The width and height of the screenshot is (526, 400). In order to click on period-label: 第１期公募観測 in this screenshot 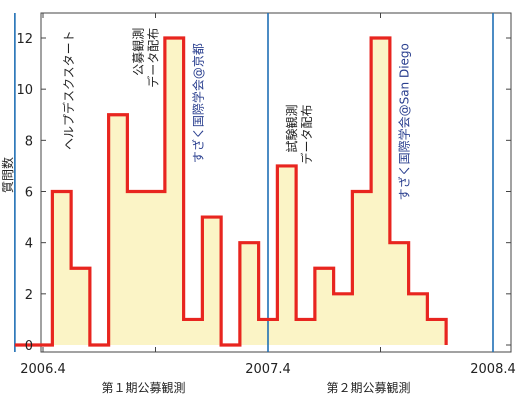, I will do `click(143, 388)`.